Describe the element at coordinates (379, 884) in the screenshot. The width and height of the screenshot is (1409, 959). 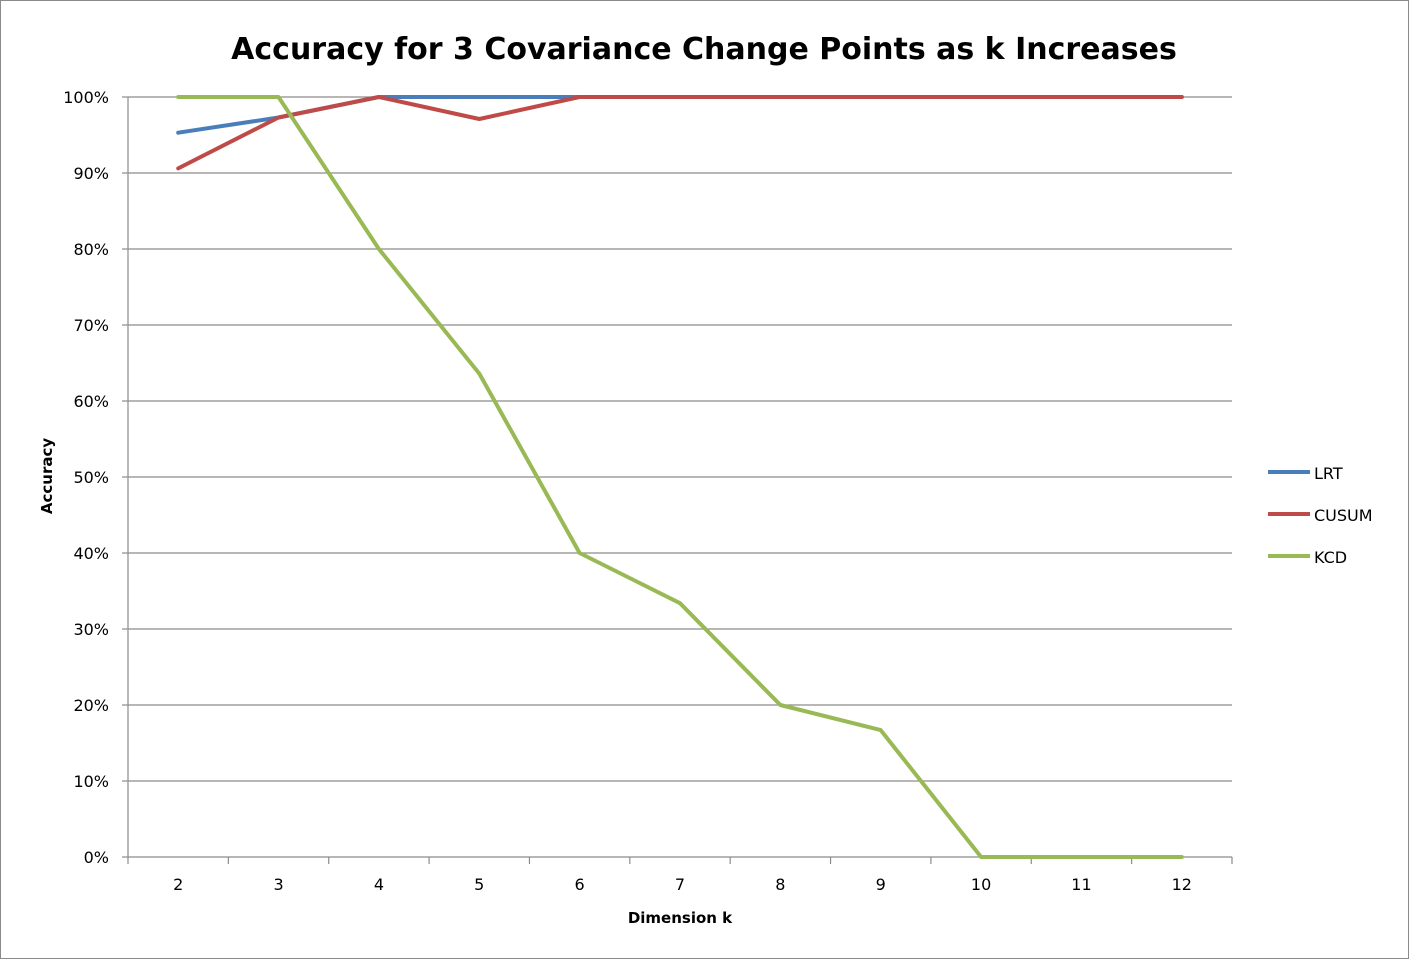
I see `x-tick-label: 4` at that location.